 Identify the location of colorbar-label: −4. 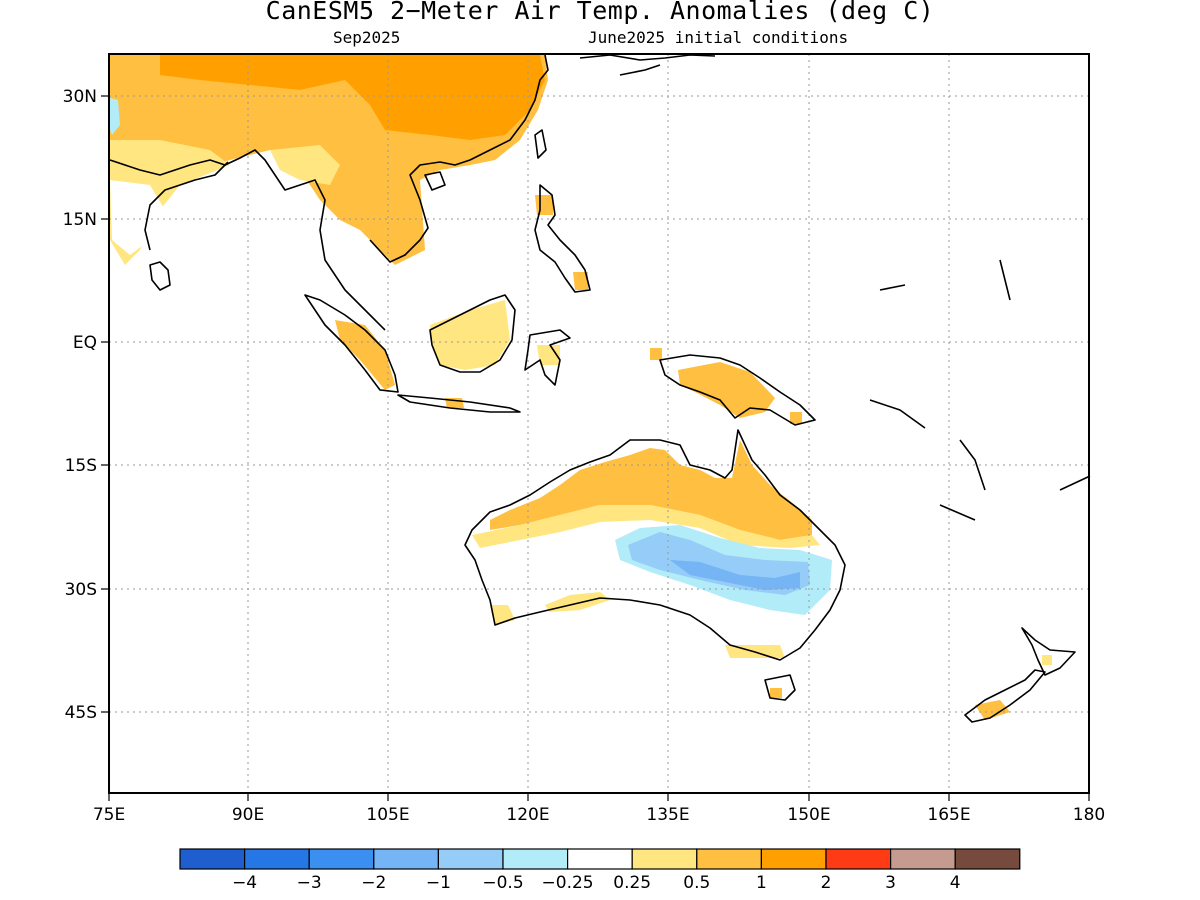
(244, 883).